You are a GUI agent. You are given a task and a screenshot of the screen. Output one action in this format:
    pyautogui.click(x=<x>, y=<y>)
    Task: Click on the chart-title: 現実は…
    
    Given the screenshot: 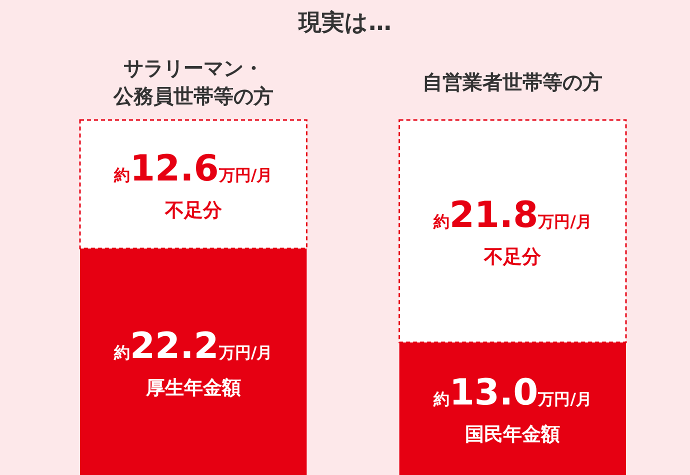 What is the action you would take?
    pyautogui.click(x=345, y=22)
    